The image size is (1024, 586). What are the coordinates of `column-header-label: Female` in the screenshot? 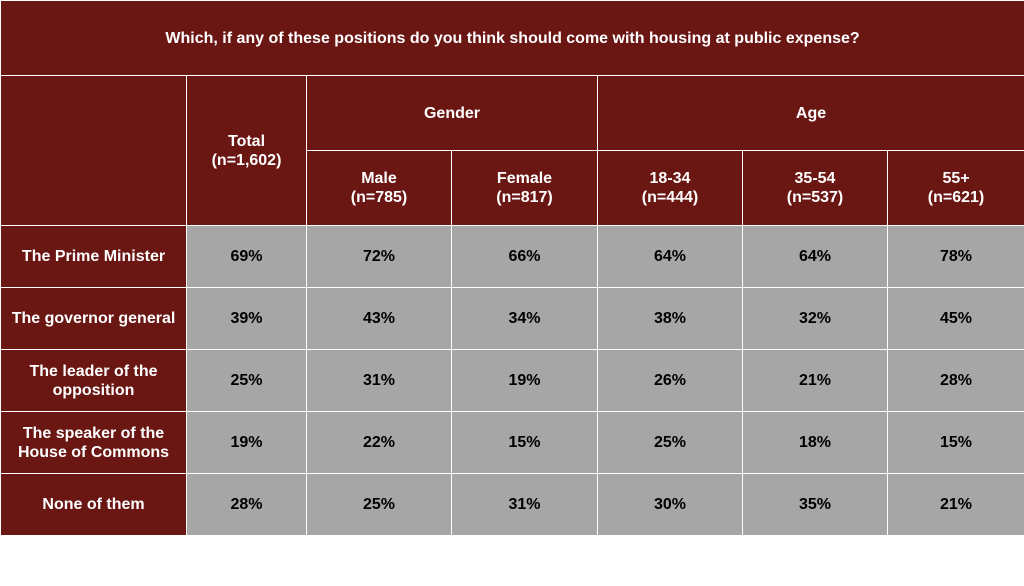 It's located at (524, 178).